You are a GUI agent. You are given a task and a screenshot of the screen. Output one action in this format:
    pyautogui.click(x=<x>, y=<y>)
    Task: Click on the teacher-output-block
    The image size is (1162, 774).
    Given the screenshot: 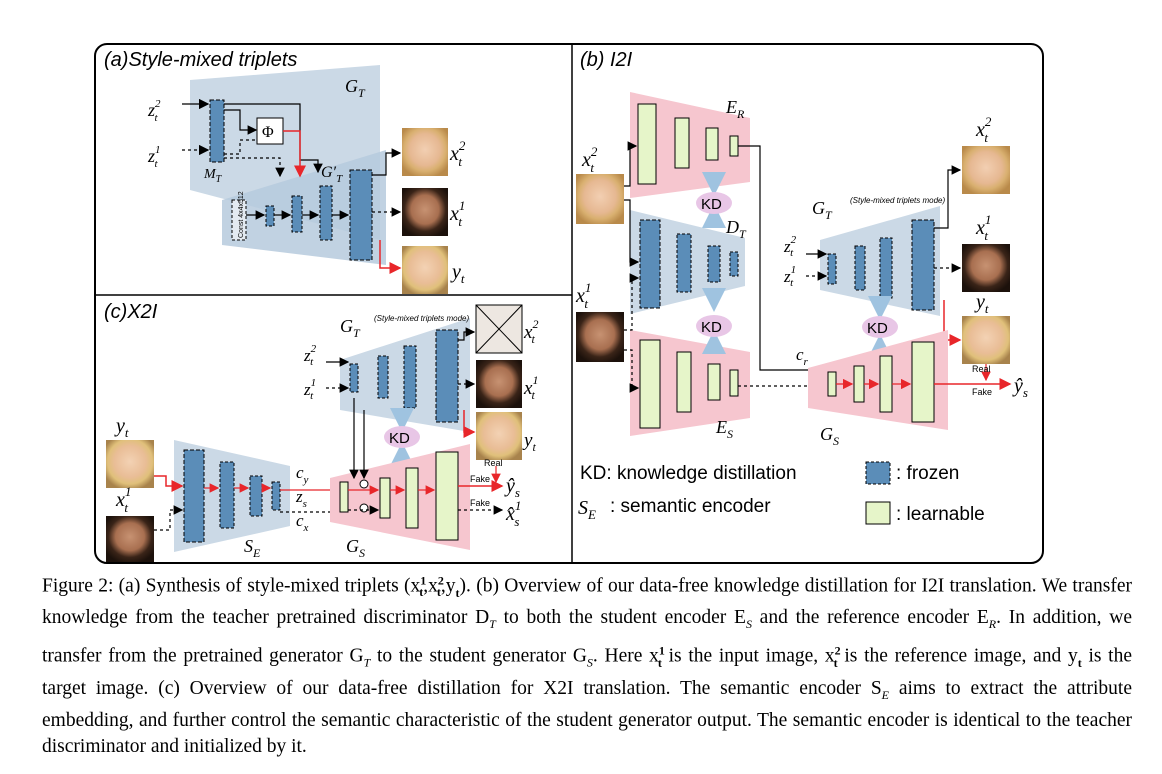 What is the action you would take?
    pyautogui.click(x=361, y=215)
    